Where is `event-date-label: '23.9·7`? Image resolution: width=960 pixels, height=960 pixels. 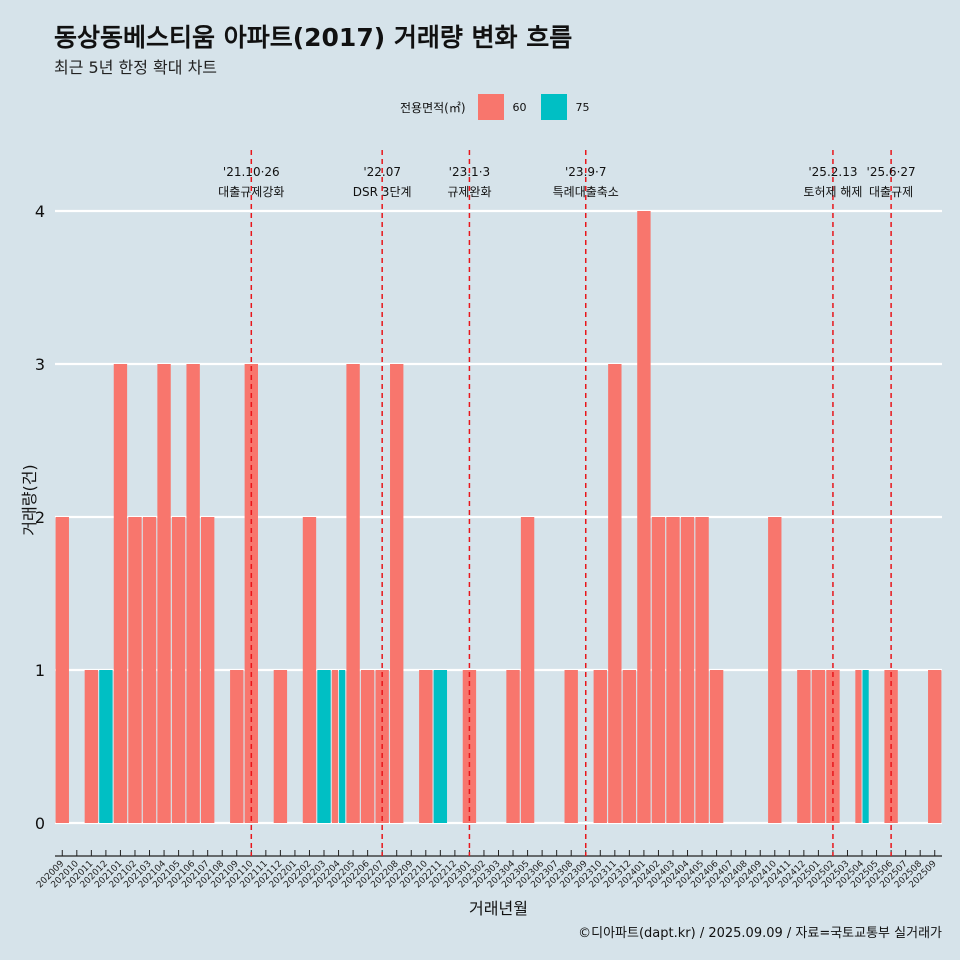 event-date-label: '23.9·7 is located at coordinates (585, 172).